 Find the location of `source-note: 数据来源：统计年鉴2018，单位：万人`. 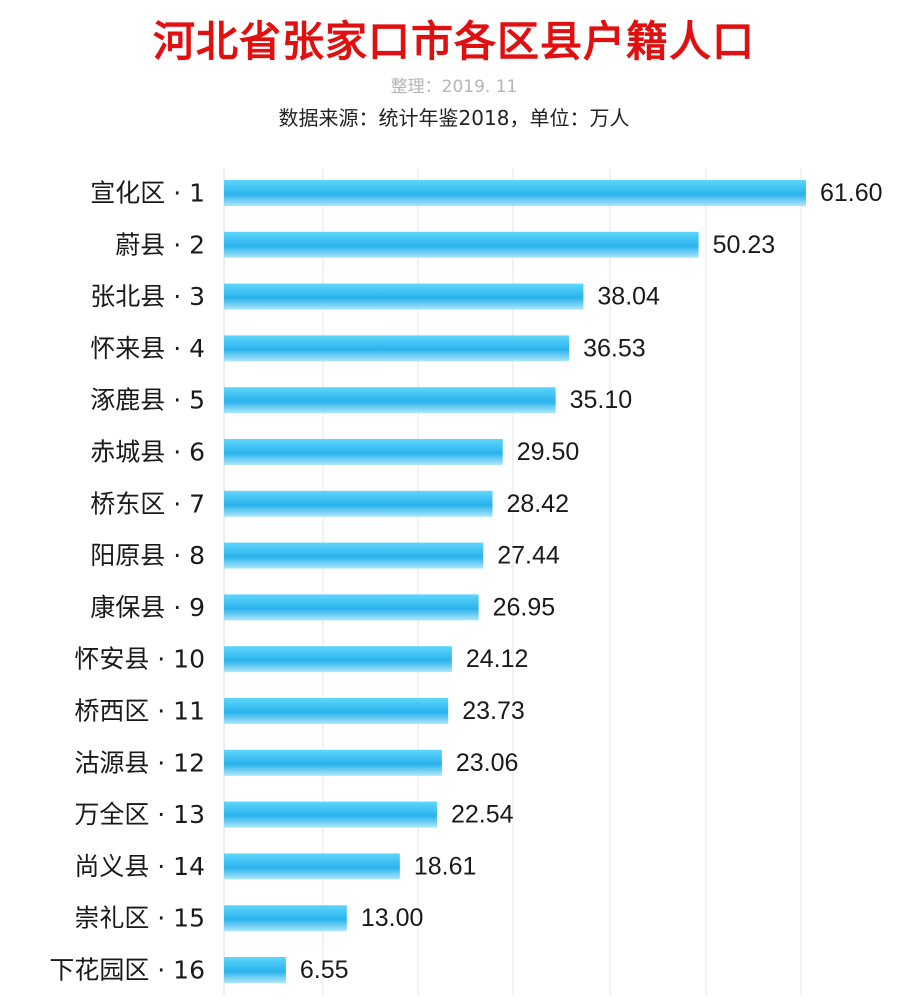

source-note: 数据来源：统计年鉴2018，单位：万人 is located at coordinates (454, 118).